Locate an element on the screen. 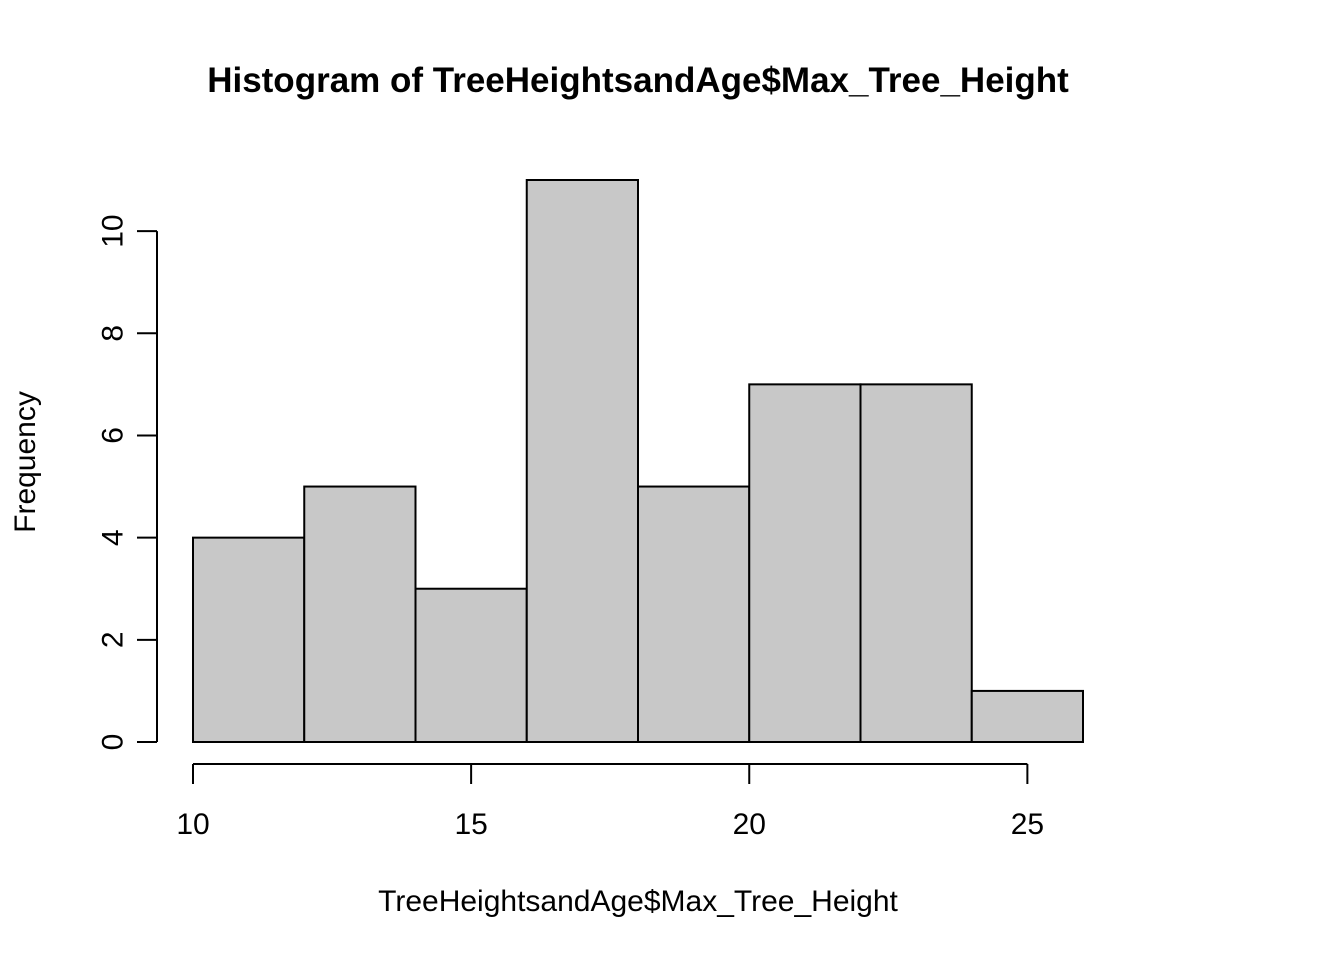  y-tick-label-6: 6 is located at coordinates (113, 435).